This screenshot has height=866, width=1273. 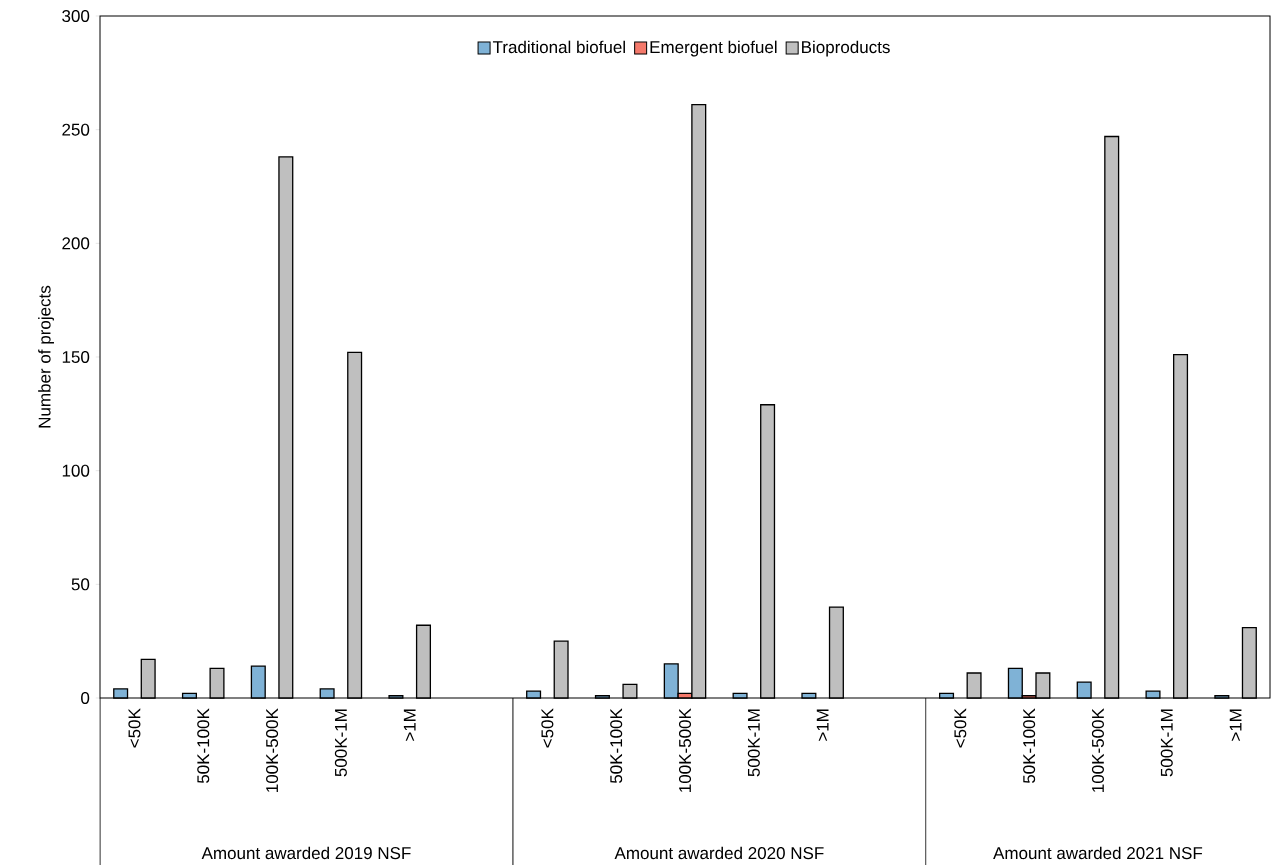 I want to click on text: Amount awarded 2020 NSF, so click(x=719, y=853).